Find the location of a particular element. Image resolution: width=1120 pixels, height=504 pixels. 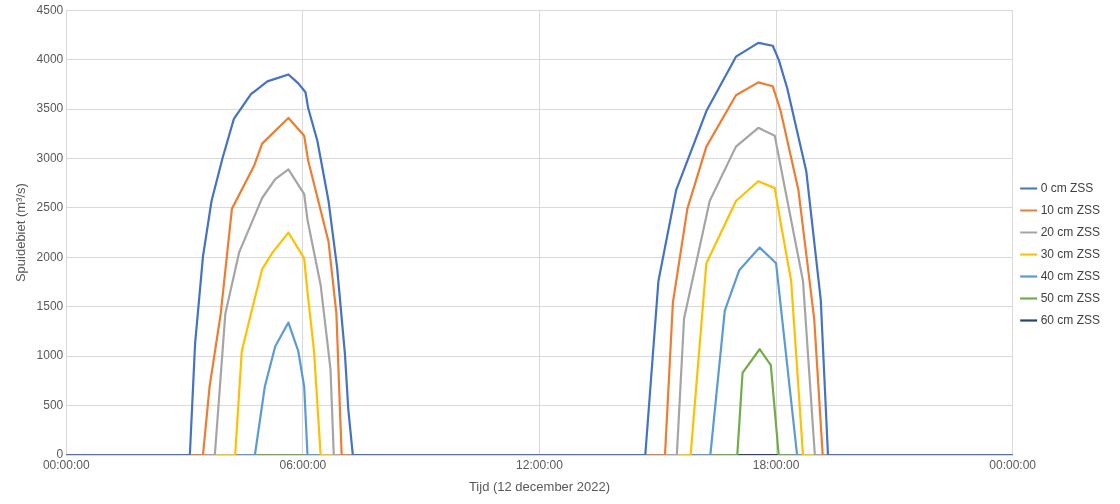

y-tick-label: 4500 is located at coordinates (50, 9).